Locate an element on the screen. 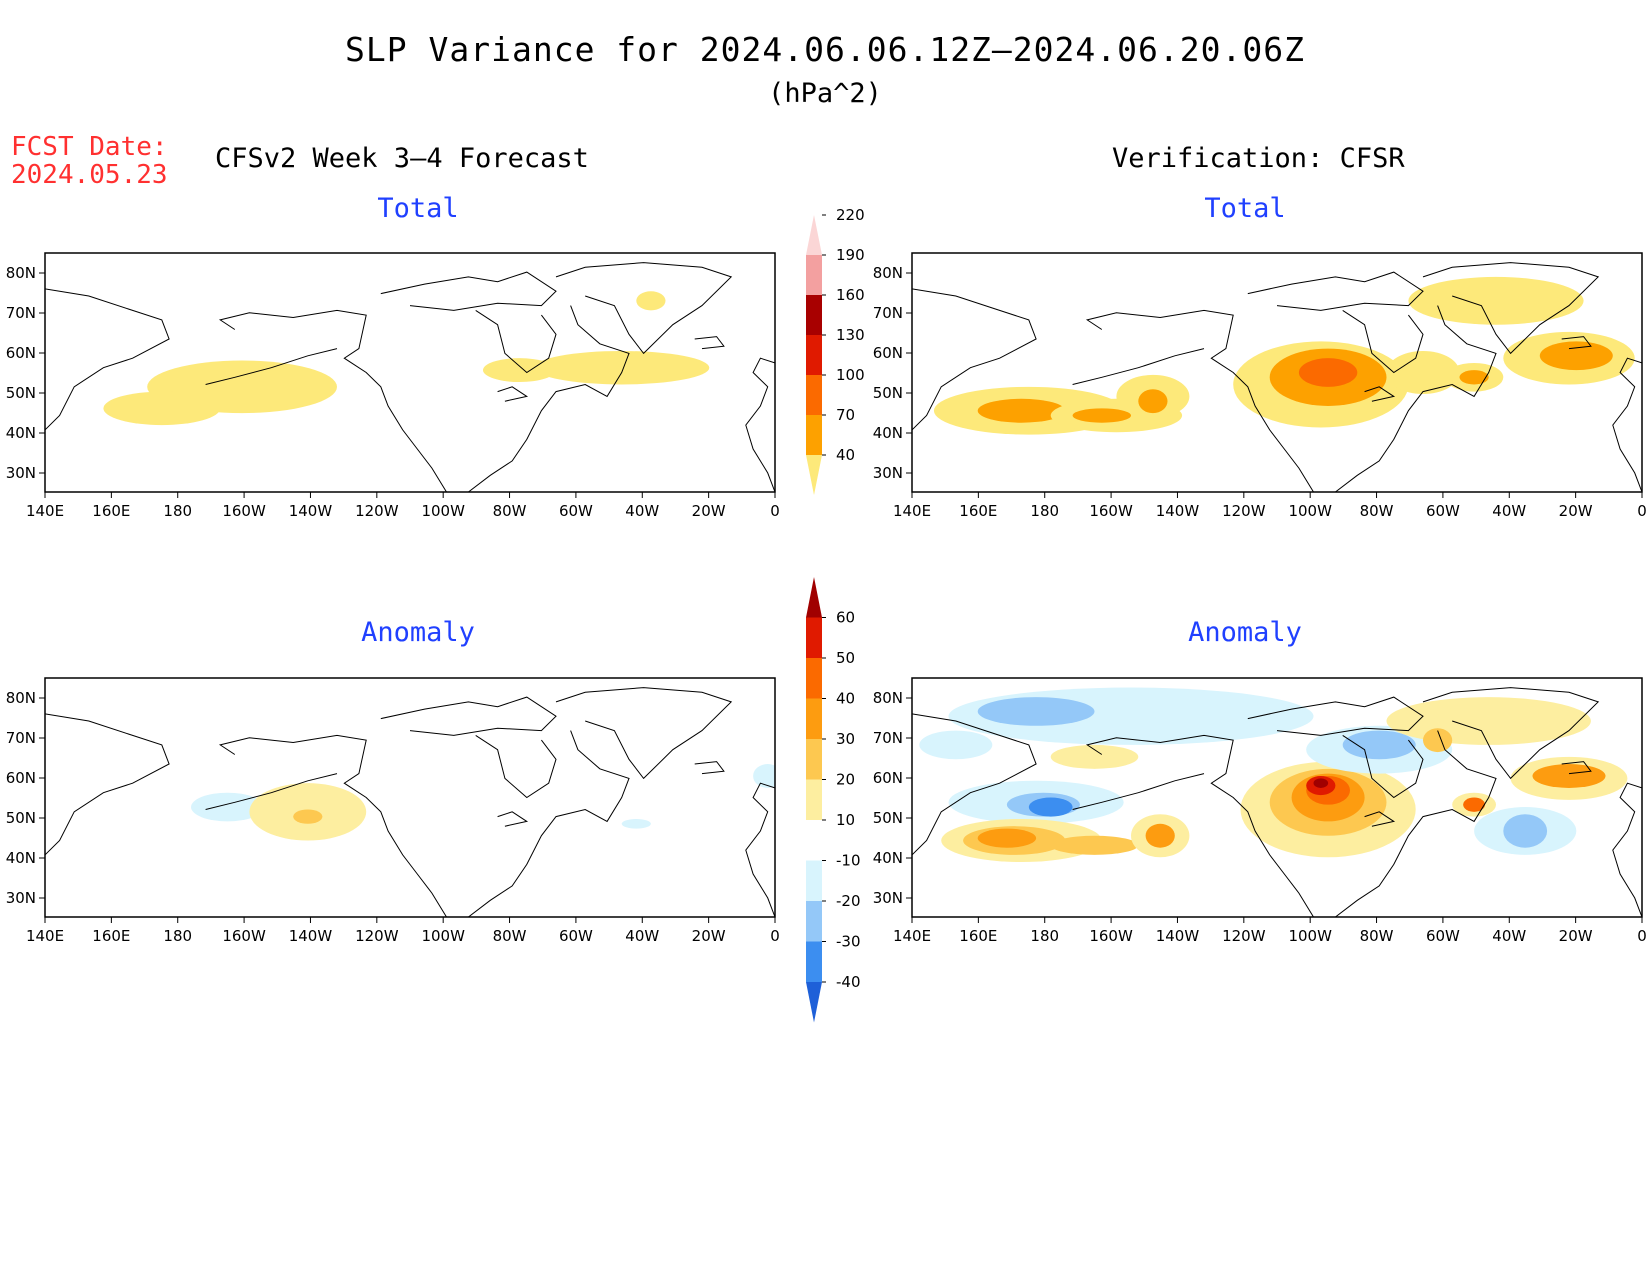  units-label: (hPa^2) is located at coordinates (825, 93).